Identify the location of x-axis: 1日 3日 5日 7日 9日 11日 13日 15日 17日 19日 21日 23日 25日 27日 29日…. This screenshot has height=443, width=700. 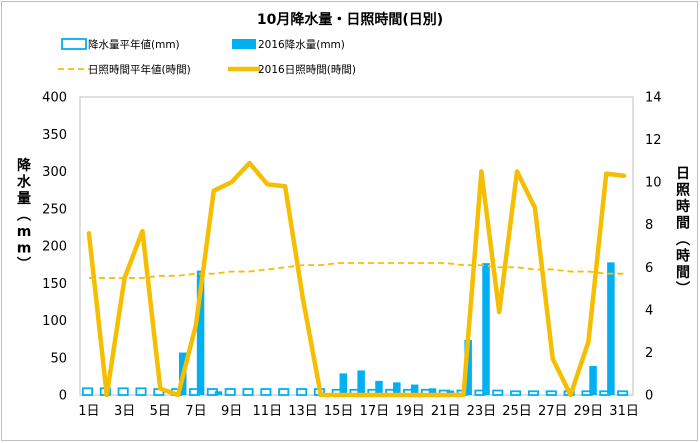
(358, 411).